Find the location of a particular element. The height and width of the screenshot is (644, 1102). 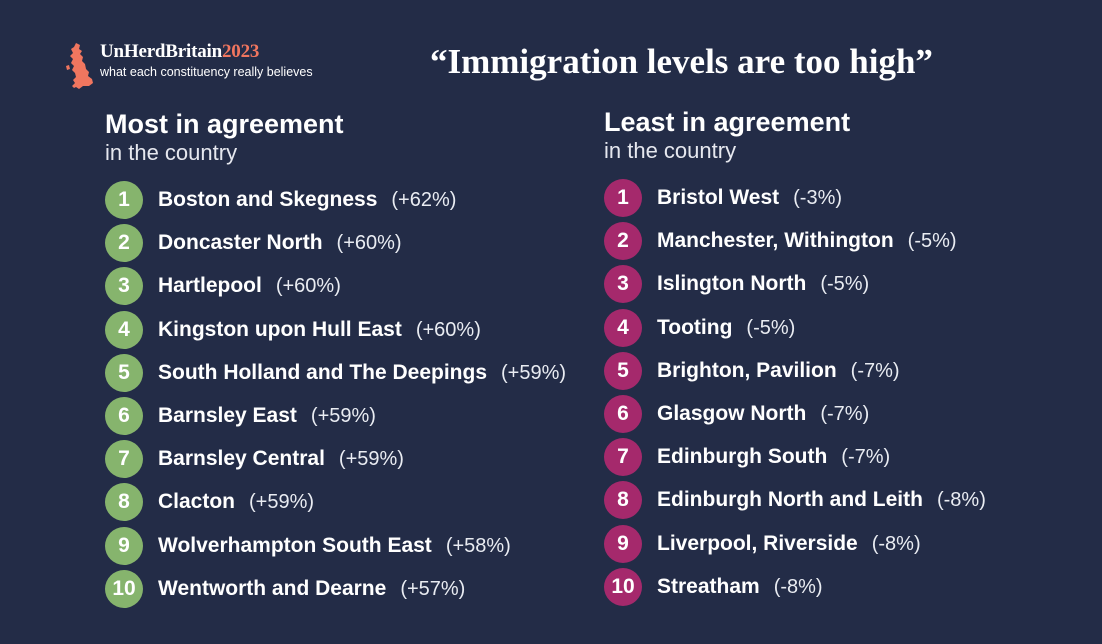

constituency-name: Tooting is located at coordinates (695, 327).